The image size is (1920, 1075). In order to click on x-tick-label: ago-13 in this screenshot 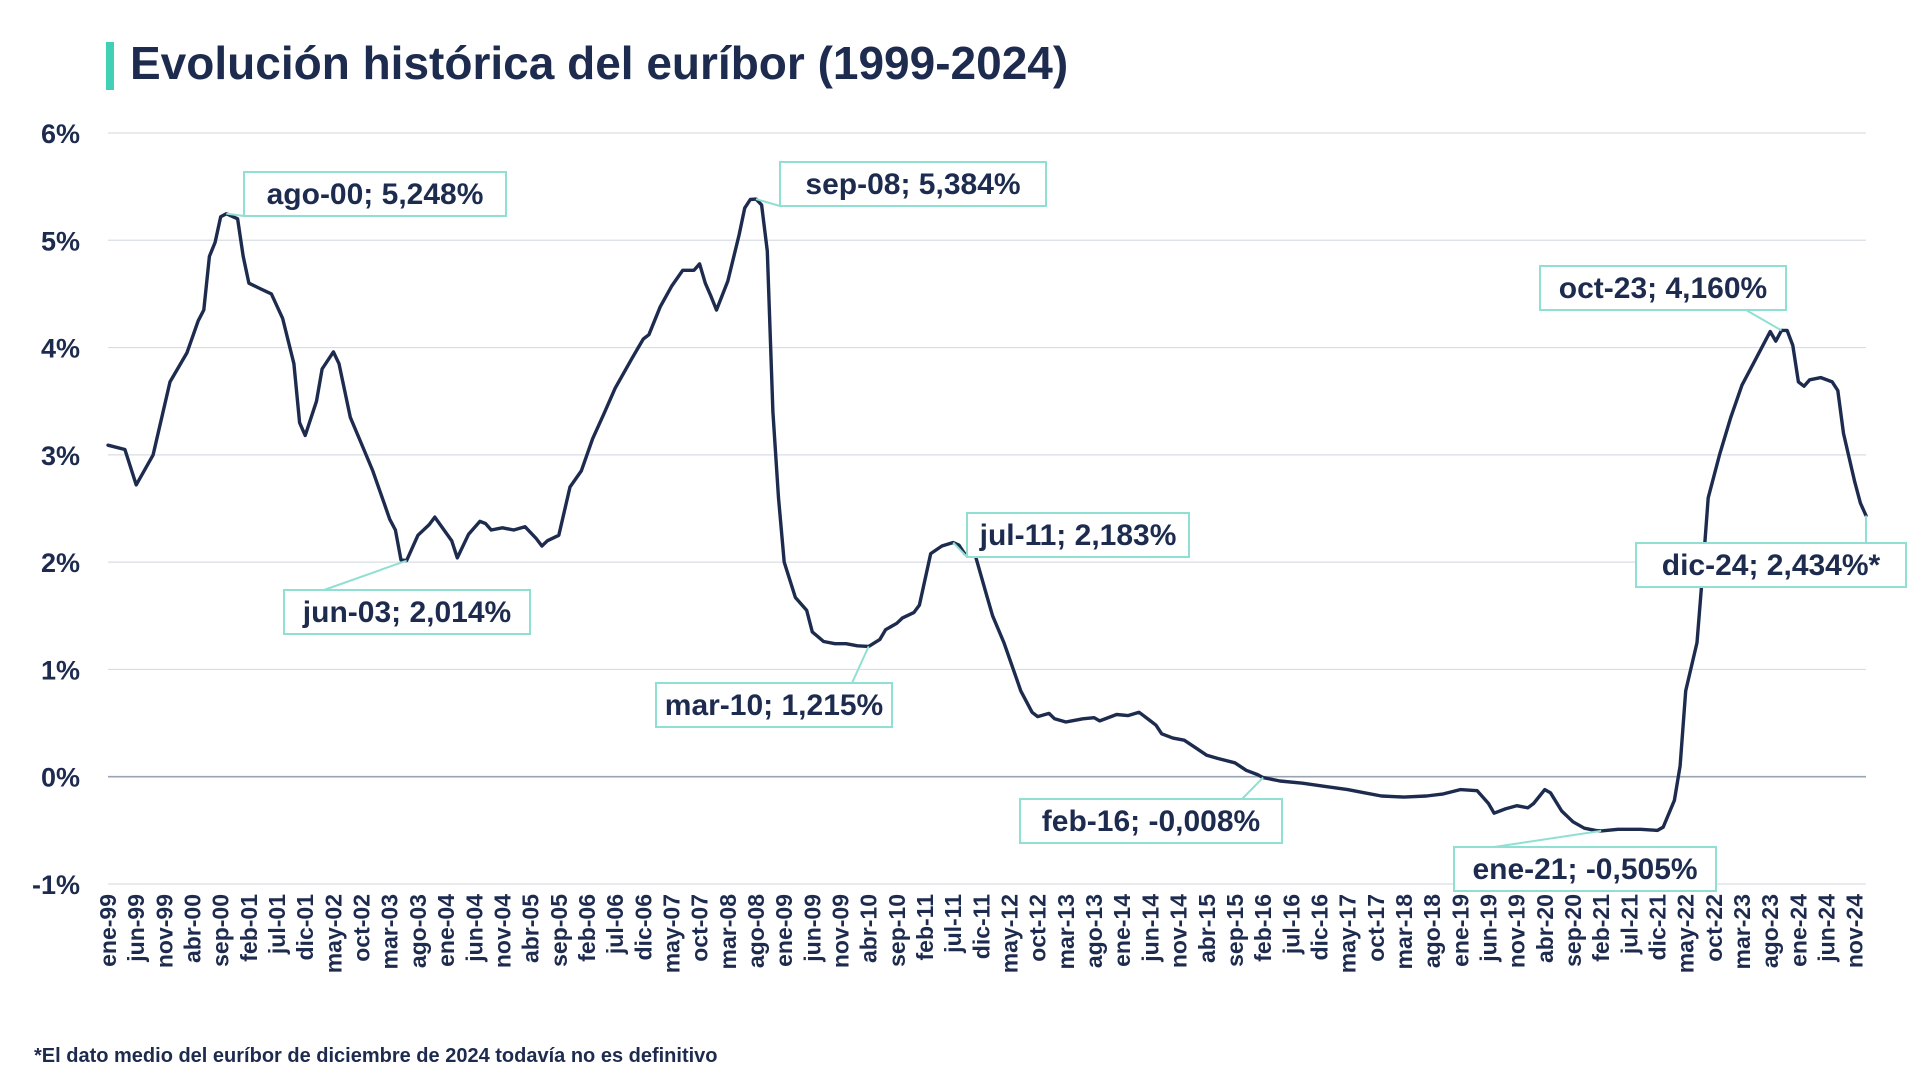, I will do `click(1094, 931)`.